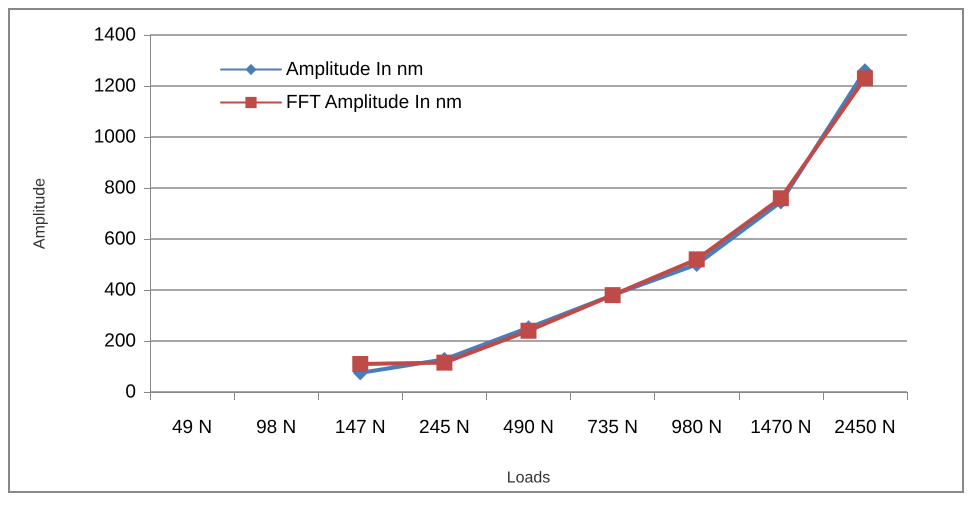  What do you see at coordinates (528, 478) in the screenshot?
I see `x-axis-title: Loads` at bounding box center [528, 478].